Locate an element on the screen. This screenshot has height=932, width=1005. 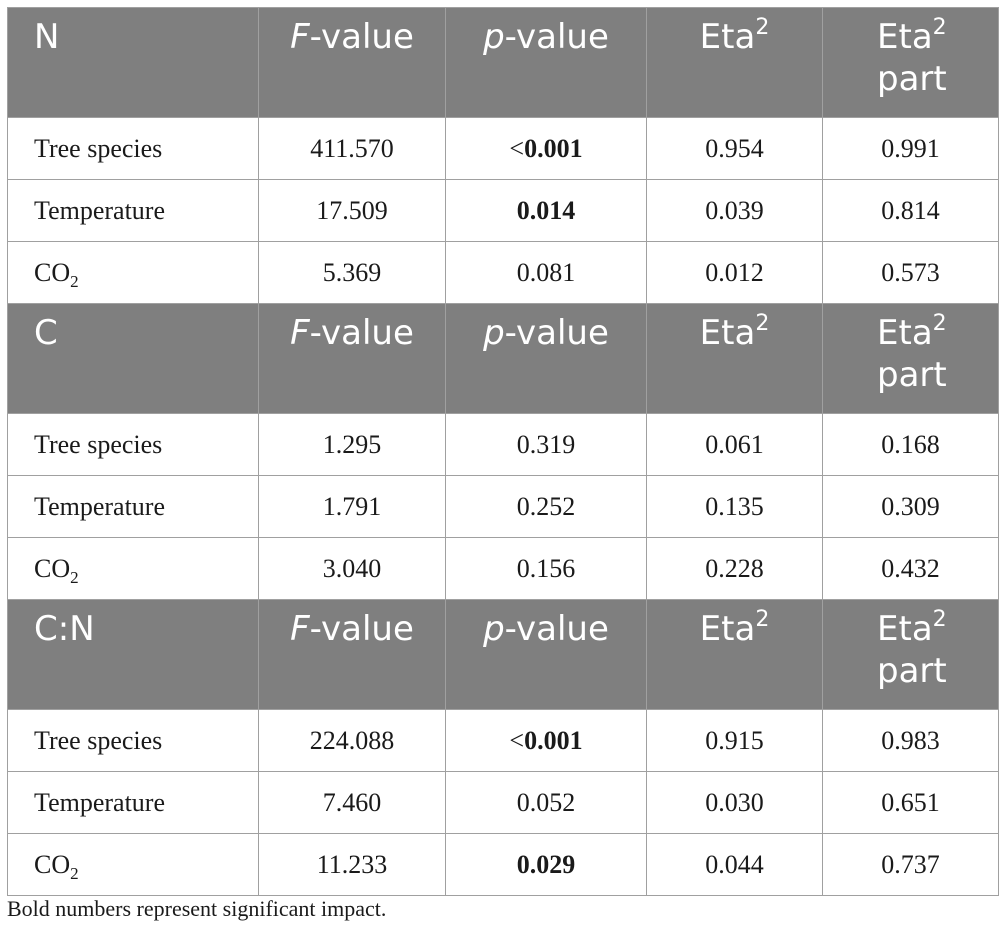
section-title: C is located at coordinates (133, 358).